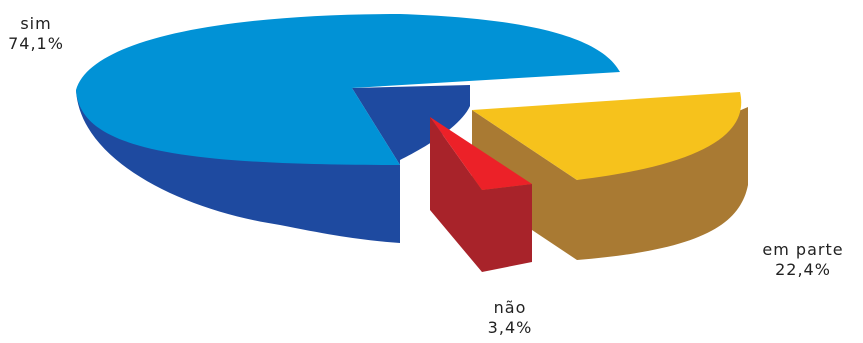 The image size is (863, 343). I want to click on slice-nao, so click(481, 194).